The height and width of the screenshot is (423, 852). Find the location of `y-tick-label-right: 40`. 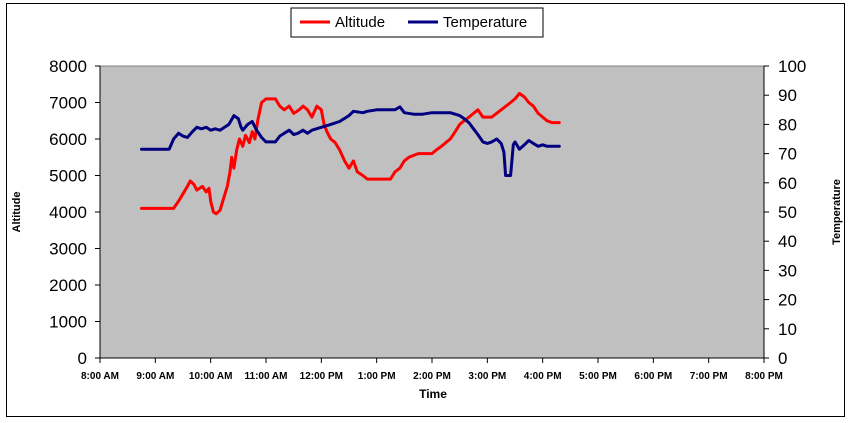

y-tick-label-right: 40 is located at coordinates (787, 241).